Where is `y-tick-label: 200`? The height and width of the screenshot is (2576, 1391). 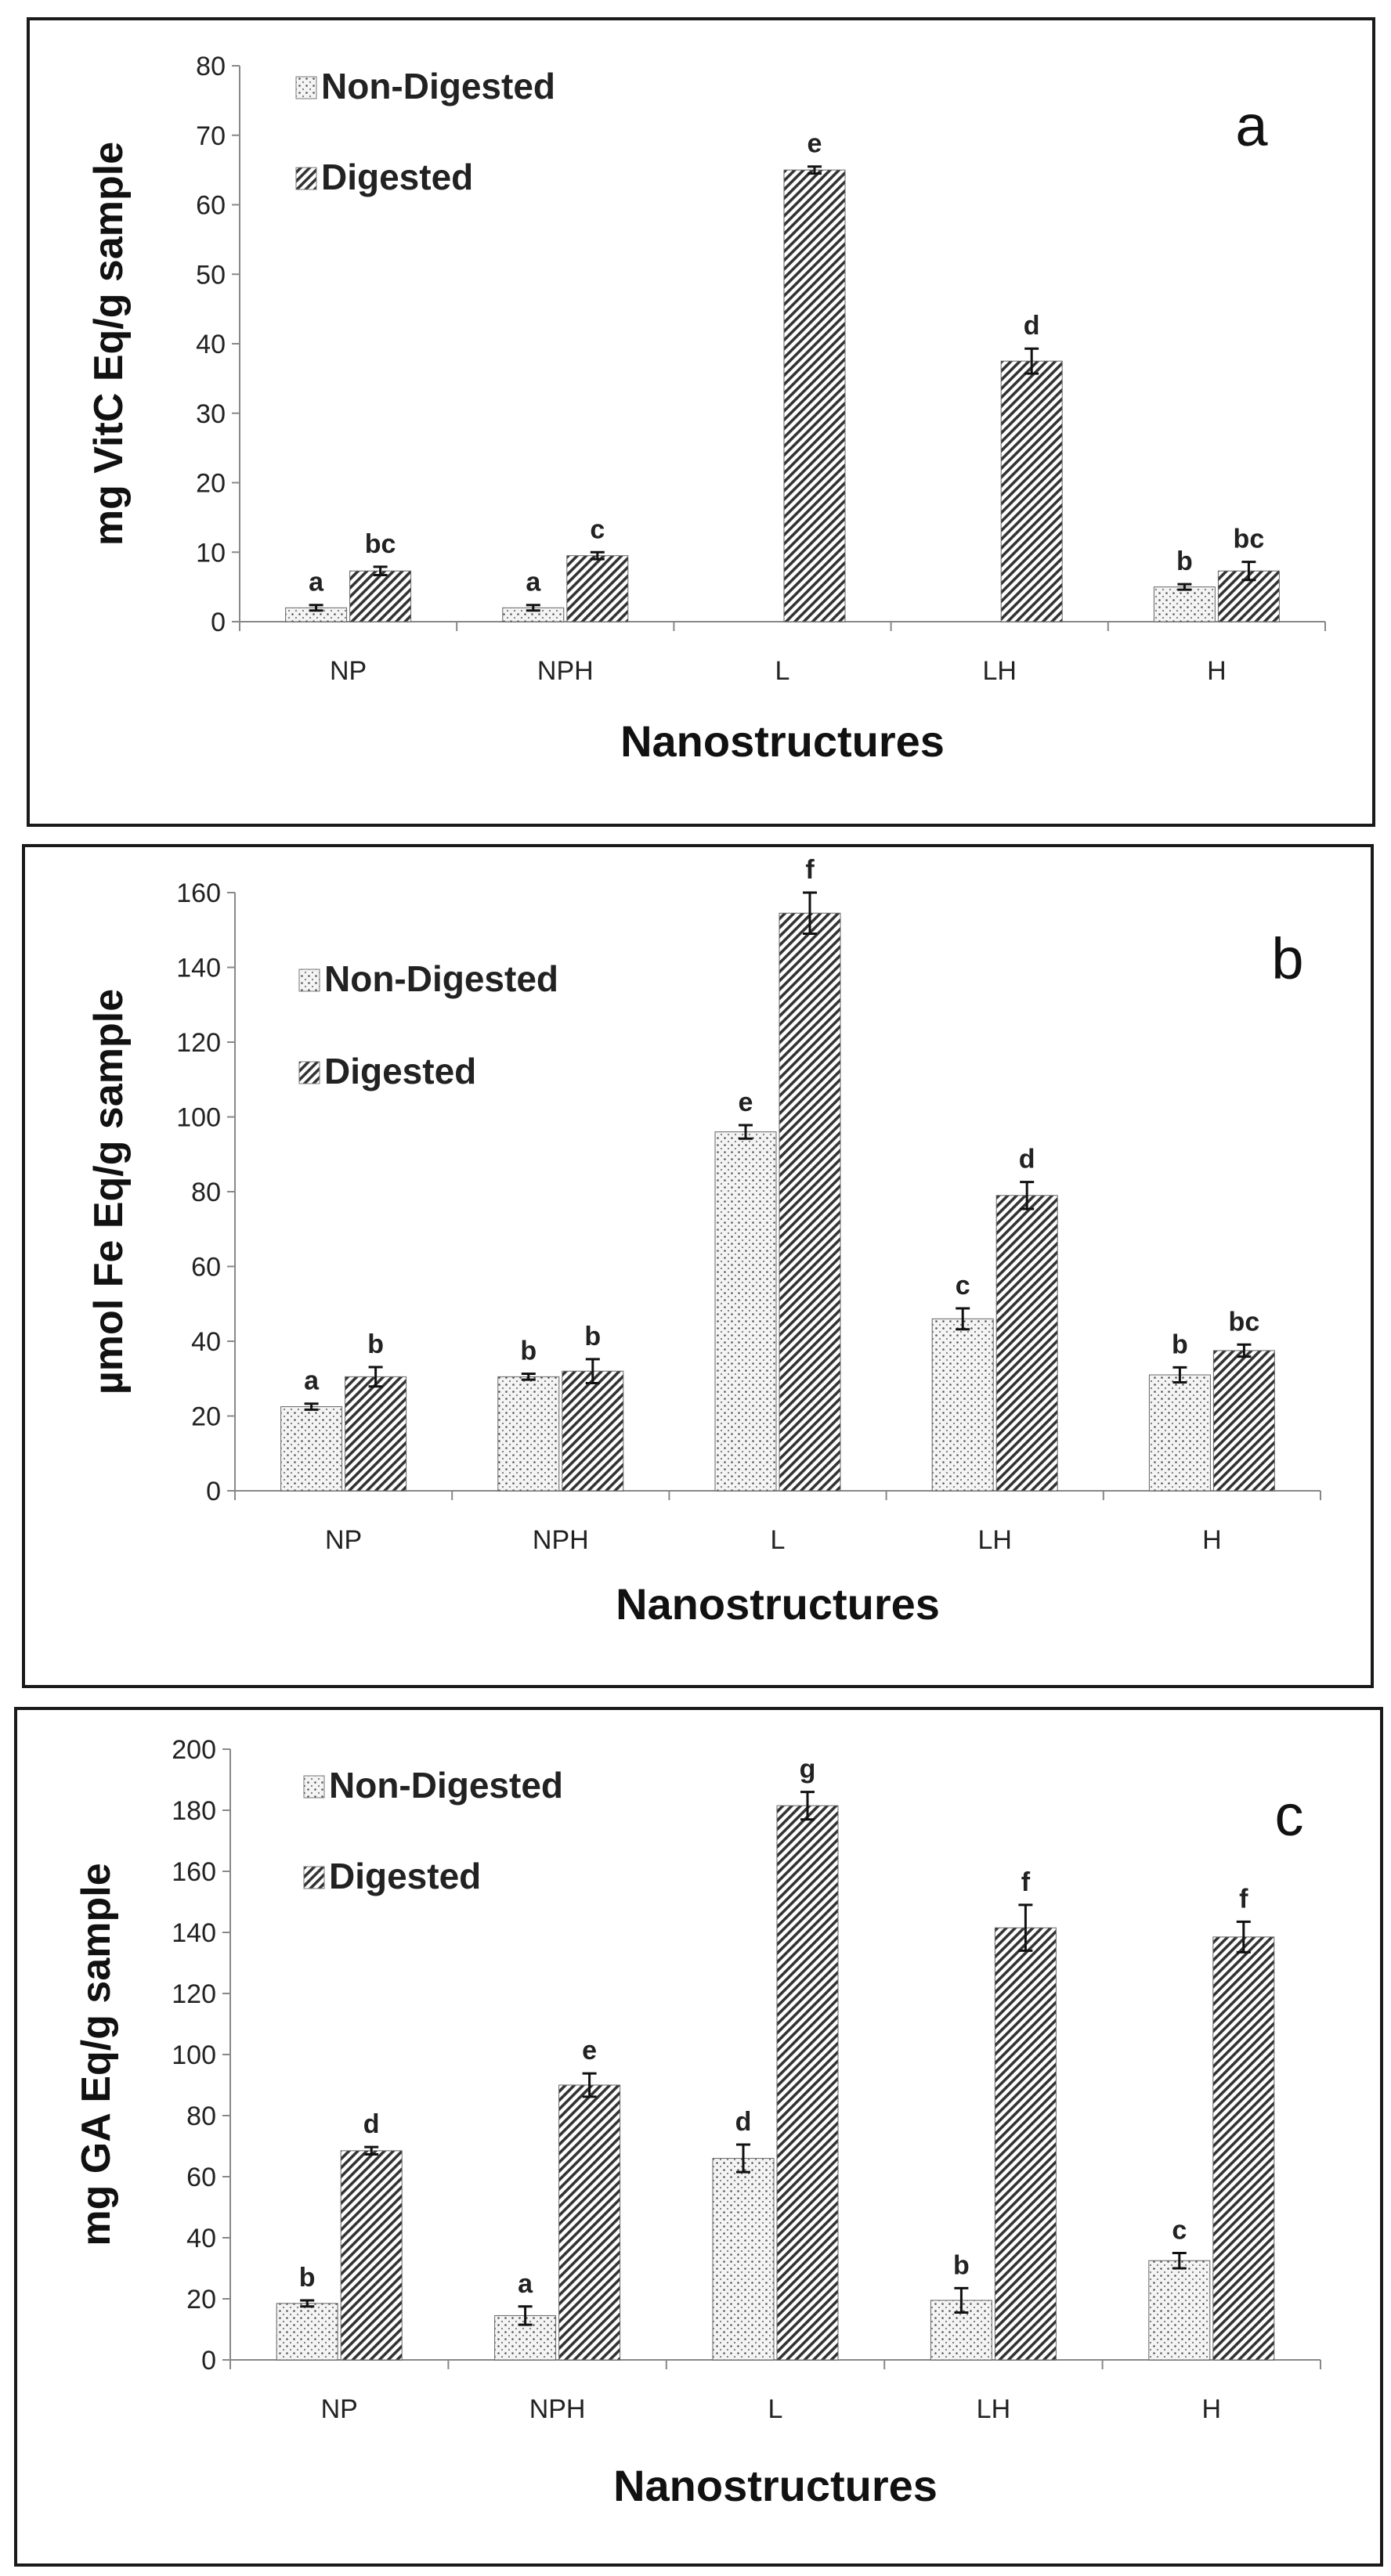
y-tick-label: 200 is located at coordinates (194, 1750).